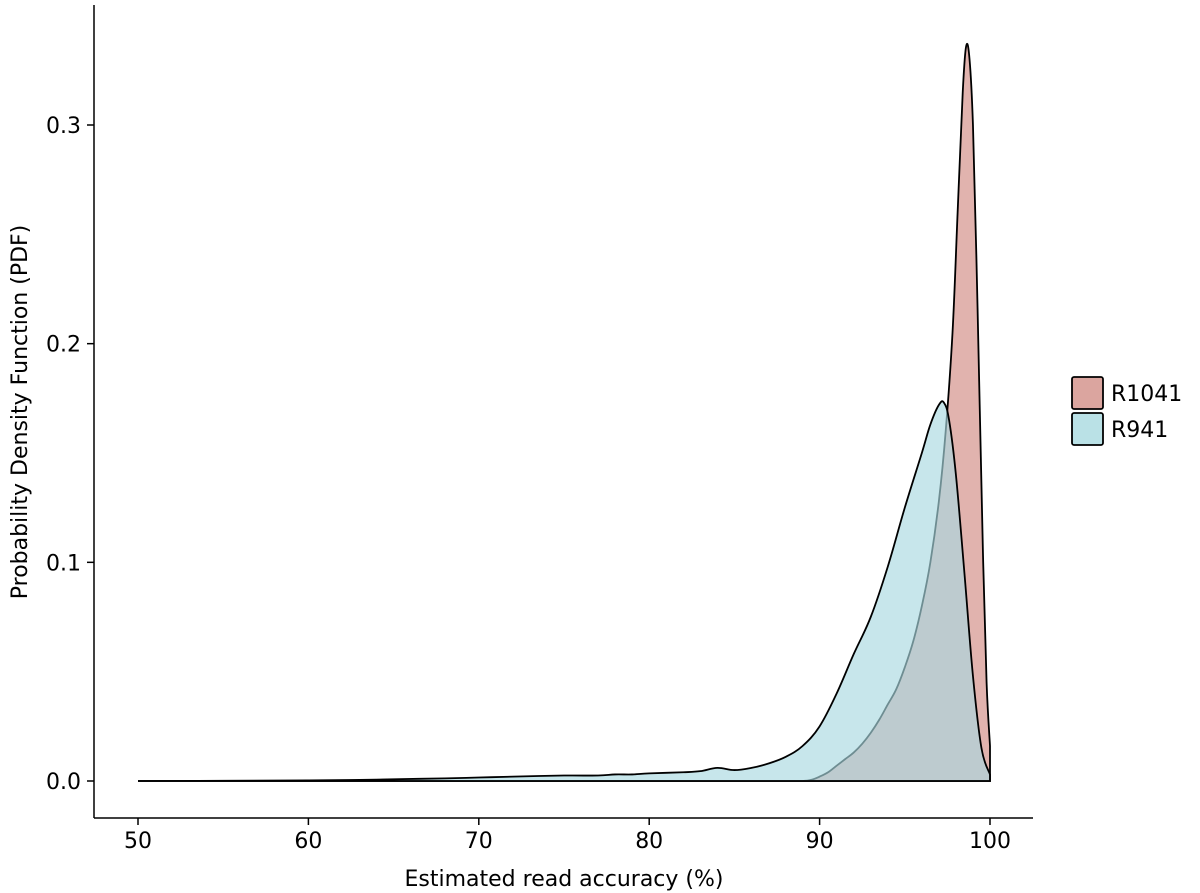  What do you see at coordinates (63, 126) in the screenshot?
I see `y-tick-label: 0.3` at bounding box center [63, 126].